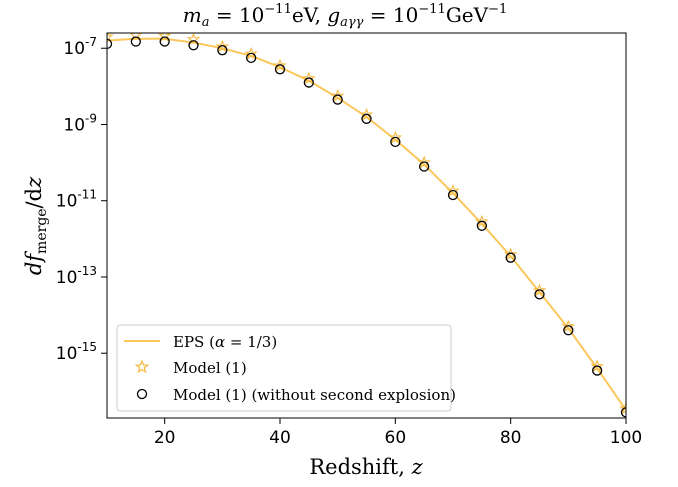 This screenshot has width=678, height=487. What do you see at coordinates (310, 15) in the screenshot?
I see `title-mass-unit: eV,` at bounding box center [310, 15].